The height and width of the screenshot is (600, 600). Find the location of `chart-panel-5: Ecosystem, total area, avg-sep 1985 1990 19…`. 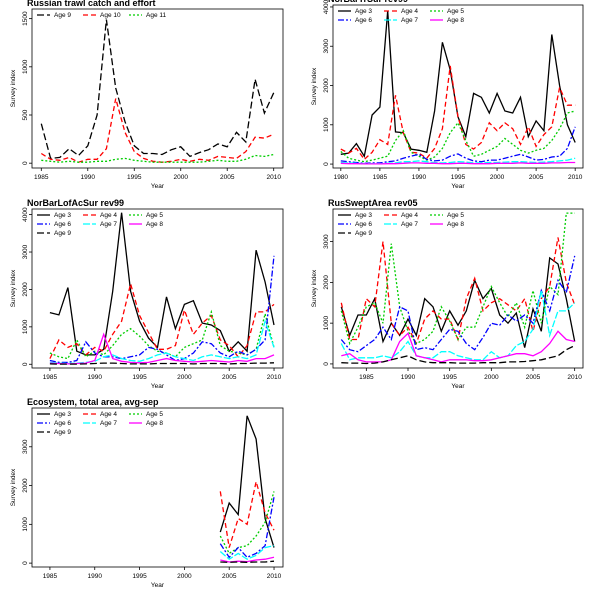

chart-panel-5: Ecosystem, total area, avg-sep 1985 1990 19… is located at coordinates (147, 493).